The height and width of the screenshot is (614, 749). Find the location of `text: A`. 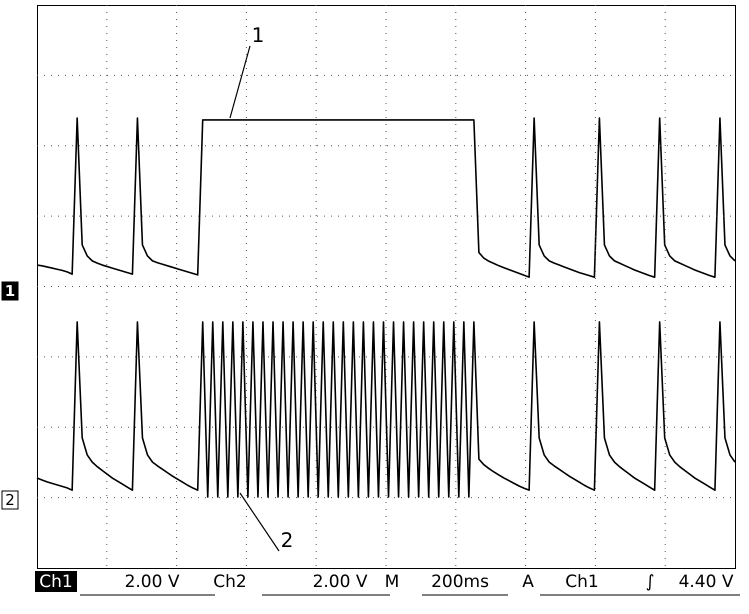

text: A is located at coordinates (528, 582).